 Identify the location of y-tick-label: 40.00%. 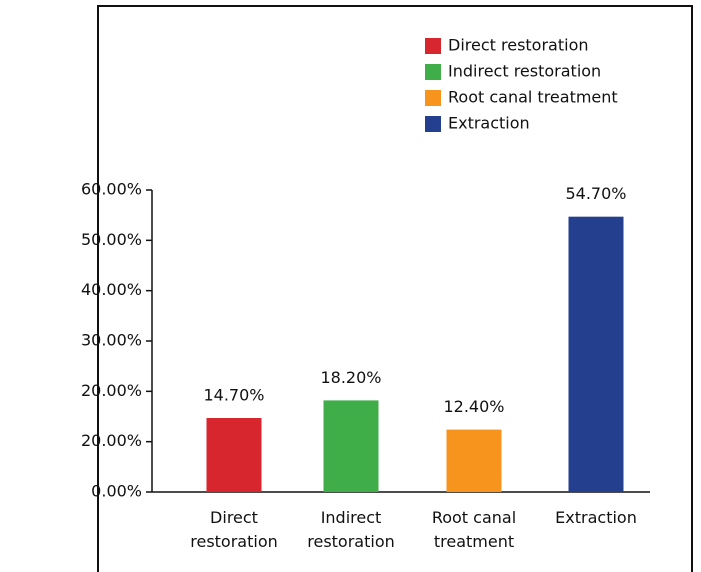
(111, 289).